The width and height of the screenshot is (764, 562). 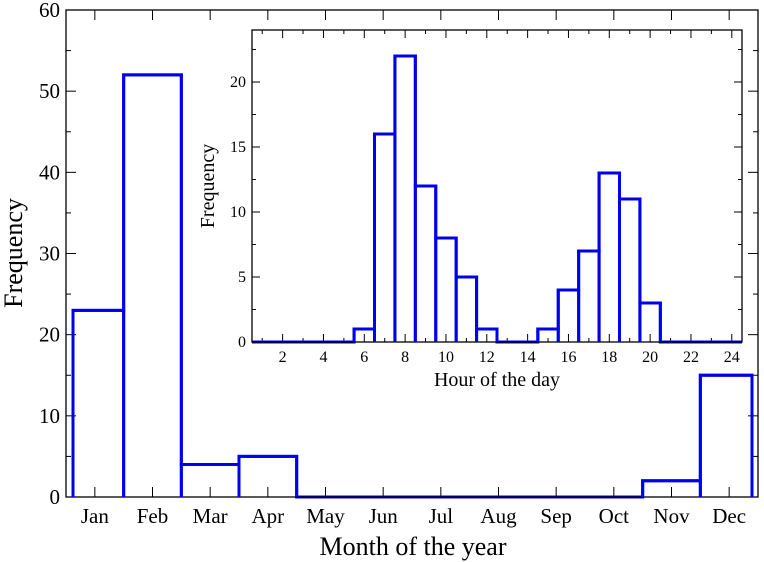 What do you see at coordinates (441, 516) in the screenshot?
I see `x-tick-label: Jul` at bounding box center [441, 516].